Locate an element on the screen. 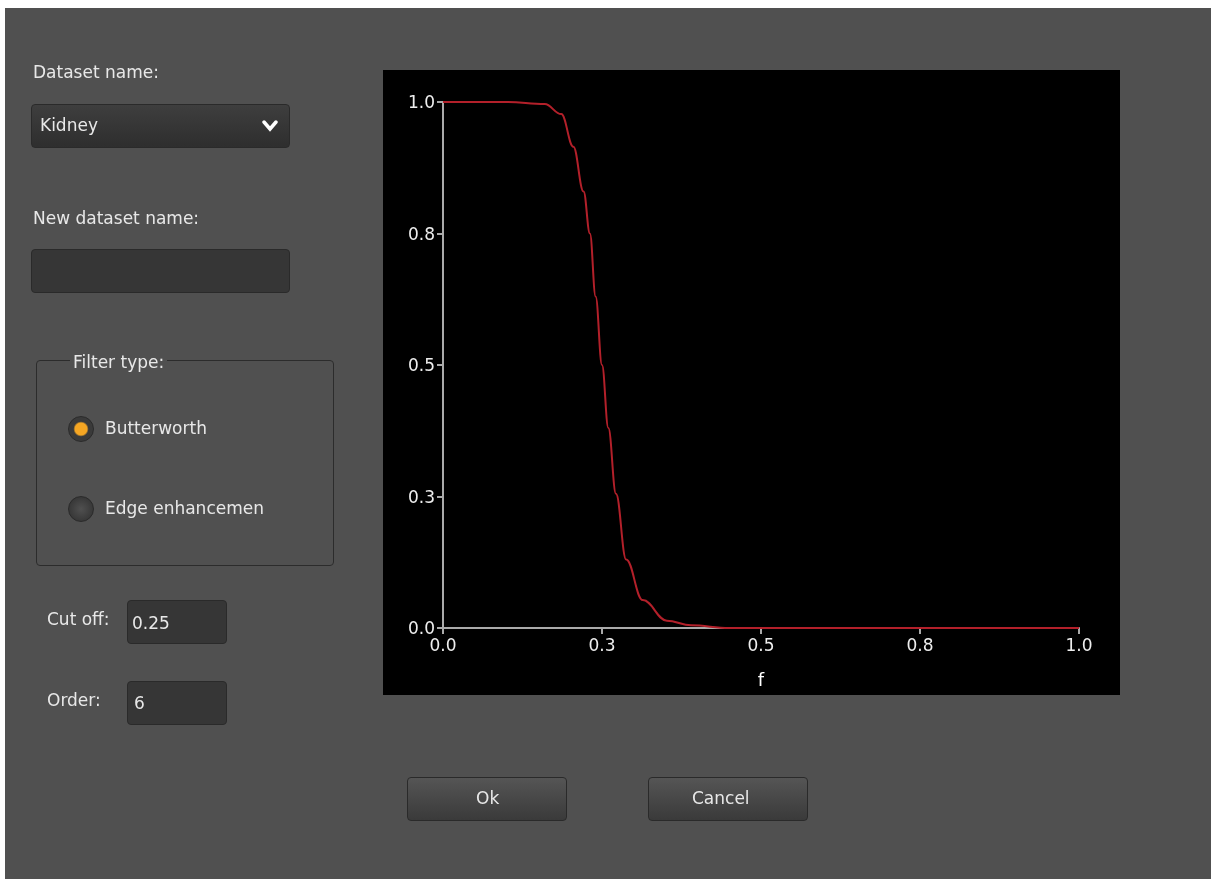 This screenshot has height=879, width=1211. text: Kidney is located at coordinates (69, 125).